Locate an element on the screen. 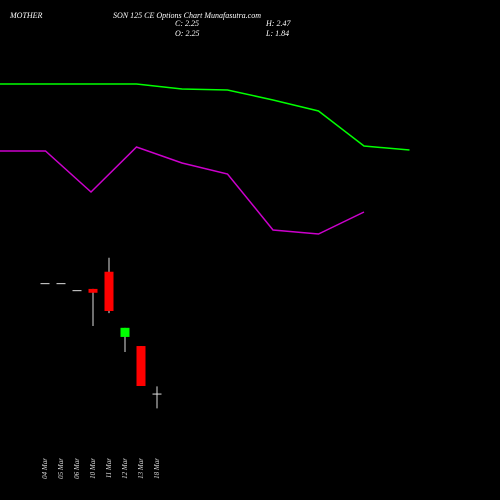  x-tick-label: 11 Mar is located at coordinates (109, 468).